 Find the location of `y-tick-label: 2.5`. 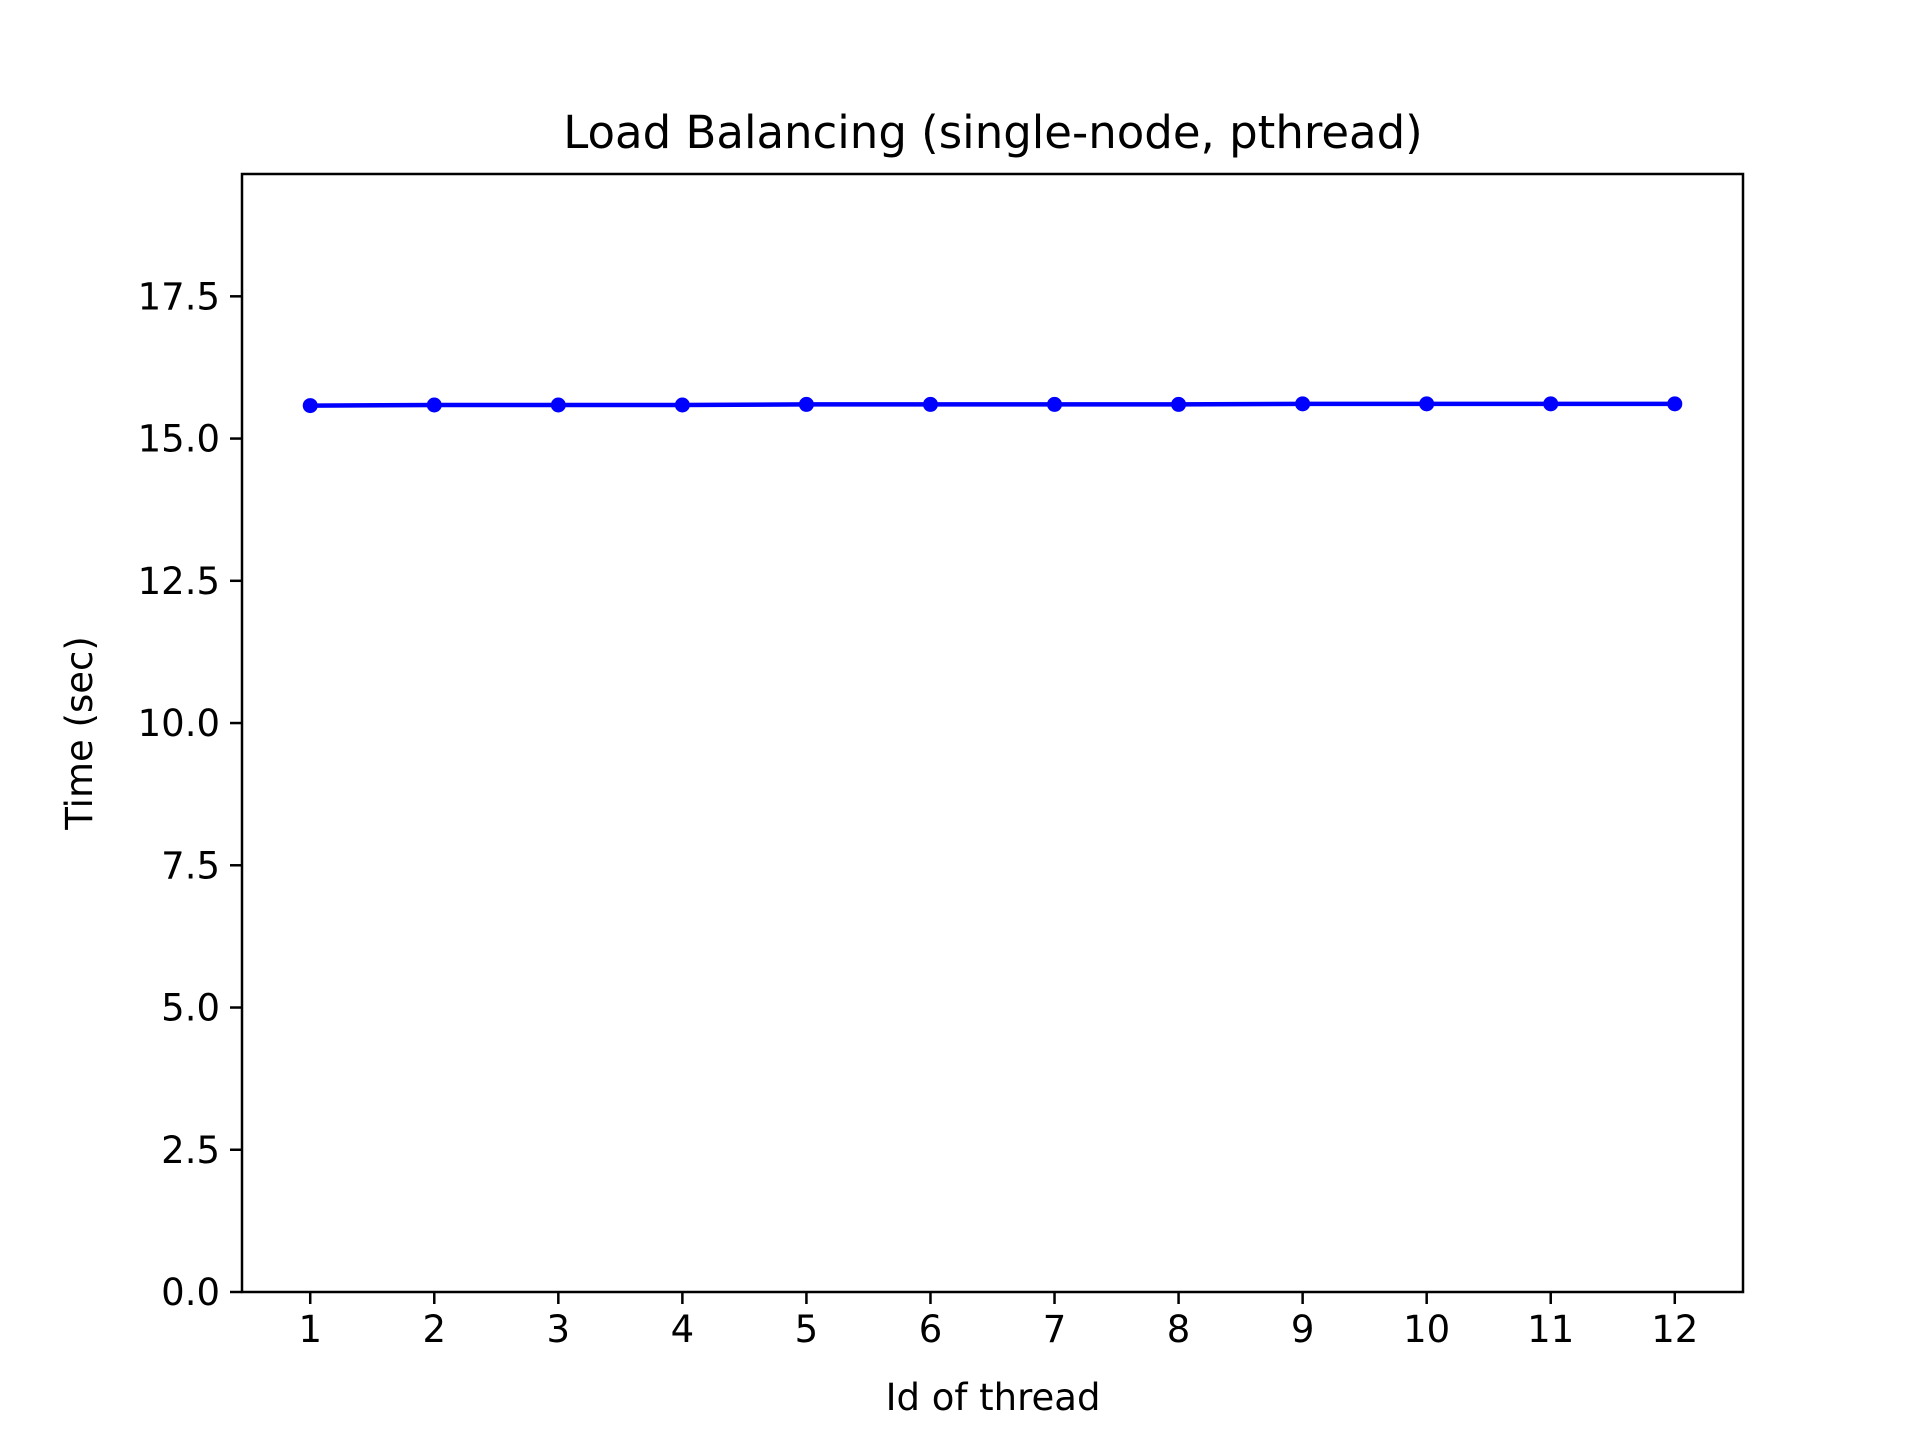

y-tick-label: 2.5 is located at coordinates (190, 1150).